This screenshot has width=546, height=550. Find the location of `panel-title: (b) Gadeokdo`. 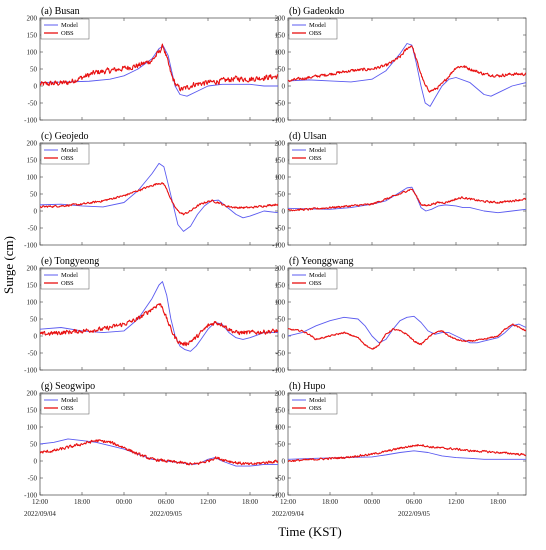

panel-title: (b) Gadeokdo is located at coordinates (316, 11).